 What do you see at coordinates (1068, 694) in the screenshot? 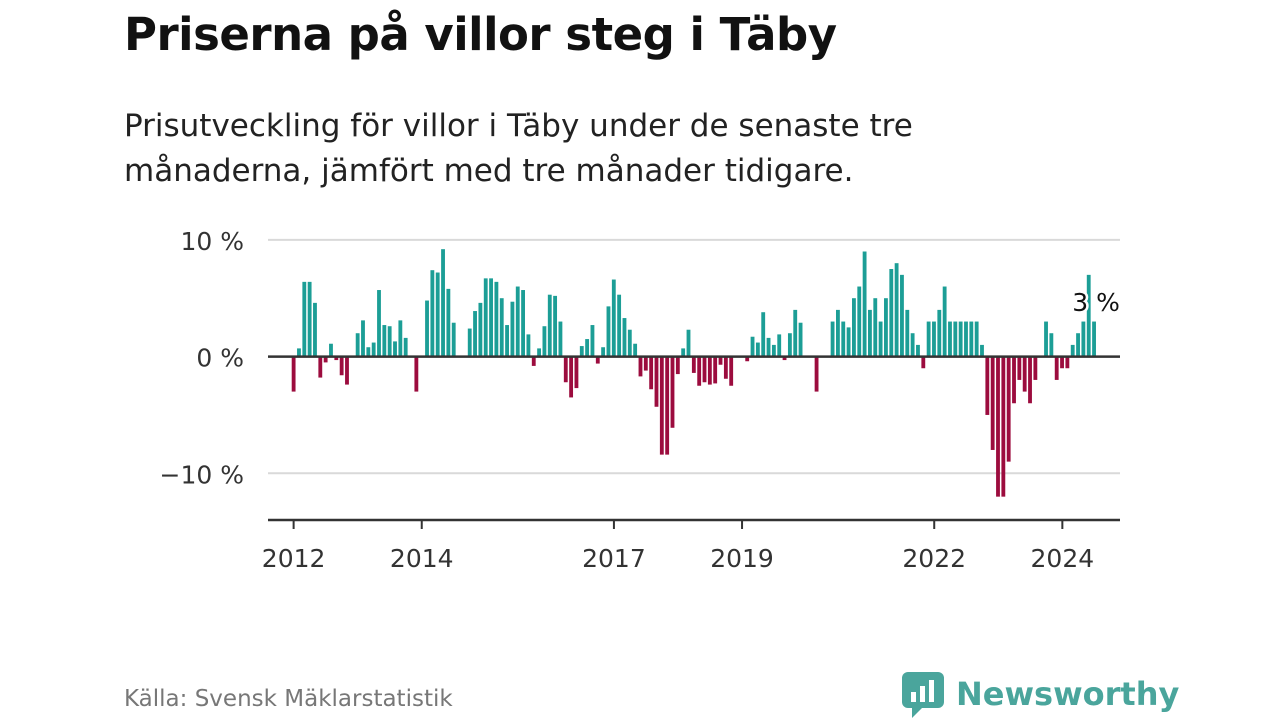
I see `brand-name: Newsworthy` at bounding box center [1068, 694].